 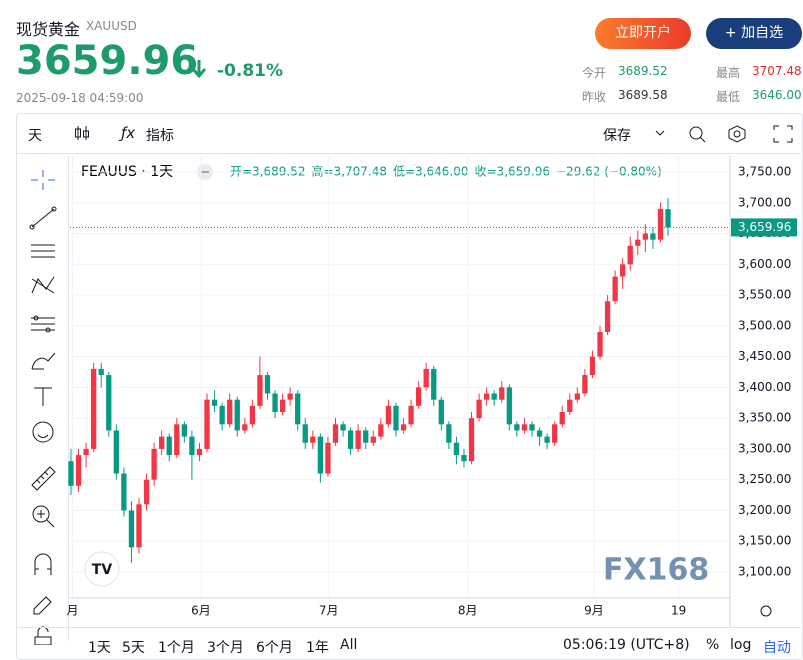 I want to click on watchlist-button: + 加自选, so click(x=754, y=33).